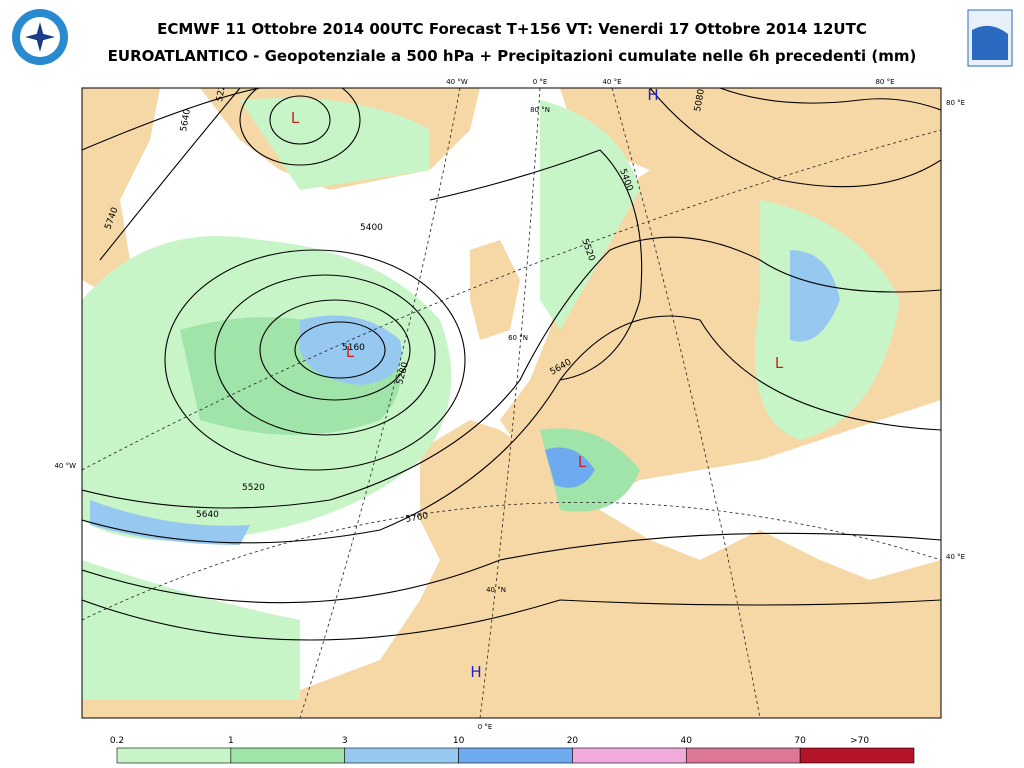 The width and height of the screenshot is (1024, 768). Describe the element at coordinates (540, 110) in the screenshot. I see `coordinate-label: 80 °N` at that location.